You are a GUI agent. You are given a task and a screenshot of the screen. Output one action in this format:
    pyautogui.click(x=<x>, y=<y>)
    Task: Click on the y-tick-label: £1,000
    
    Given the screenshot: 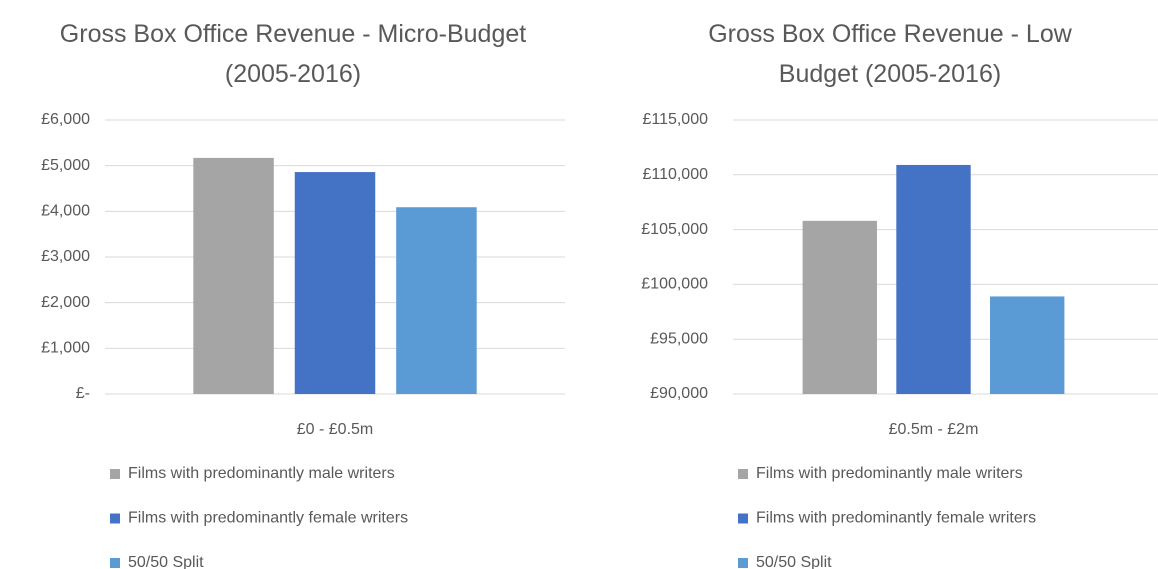 What is the action you would take?
    pyautogui.click(x=65, y=348)
    